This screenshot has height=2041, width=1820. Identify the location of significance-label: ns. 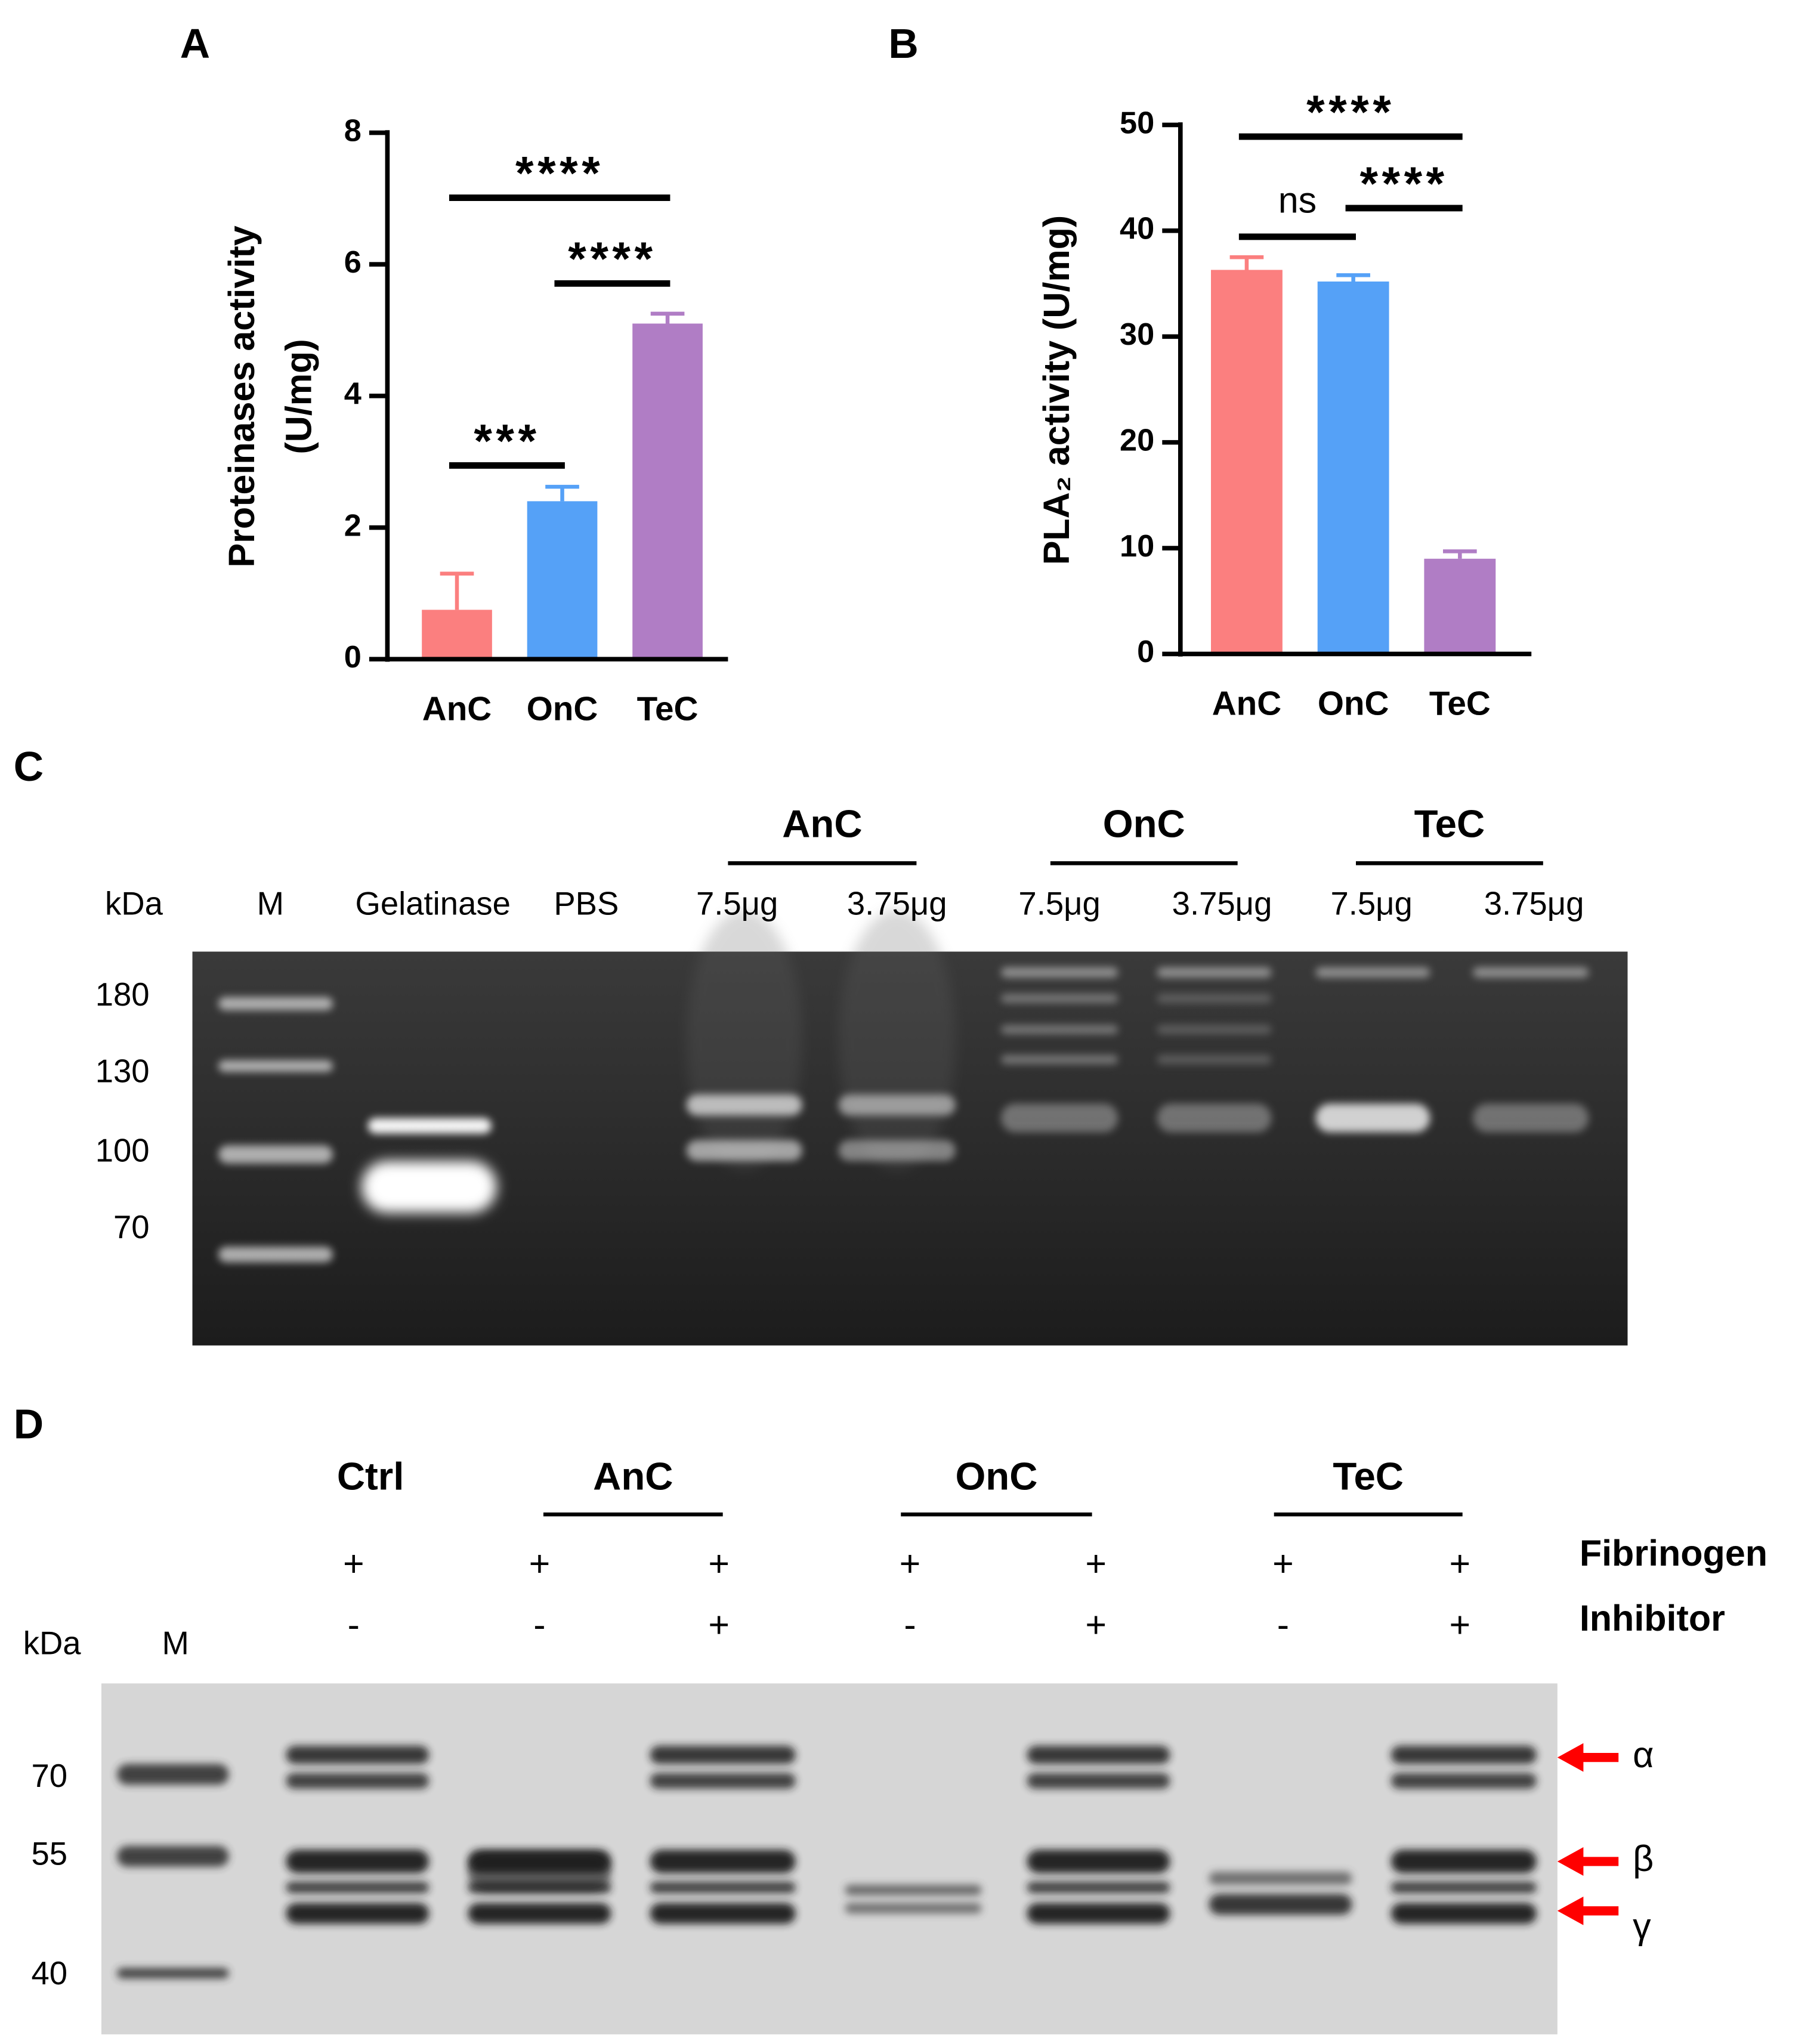
(1297, 200).